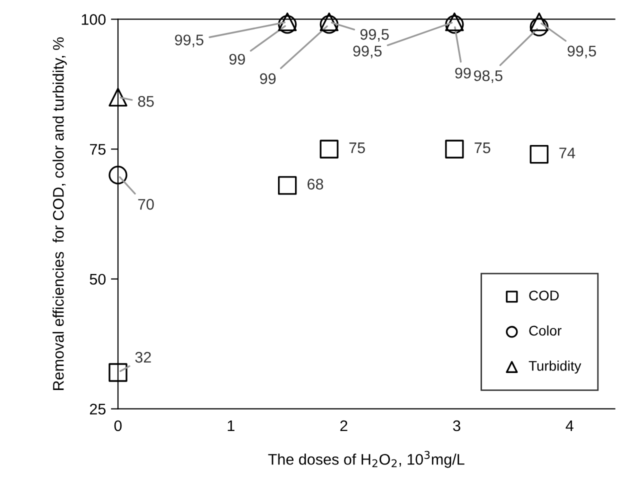 This screenshot has height=481, width=621. Describe the element at coordinates (98, 149) in the screenshot. I see `y-tick-label: 75` at that location.